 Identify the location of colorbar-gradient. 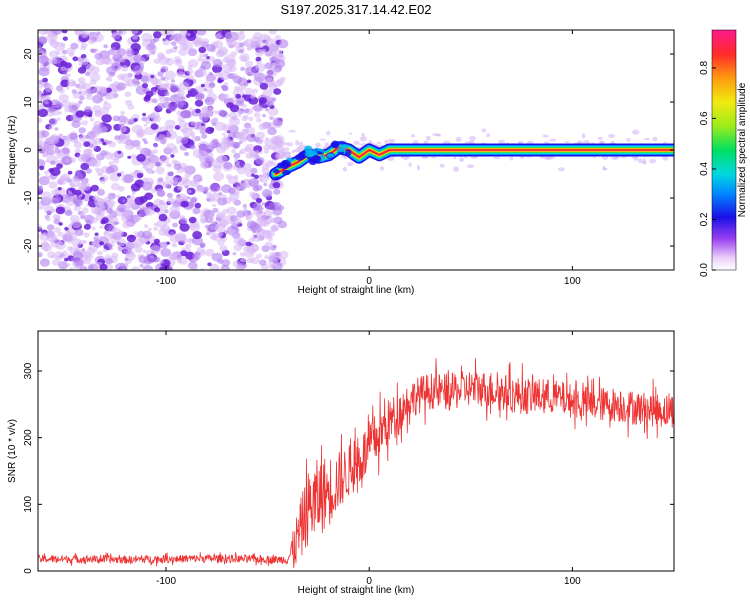
(724, 150).